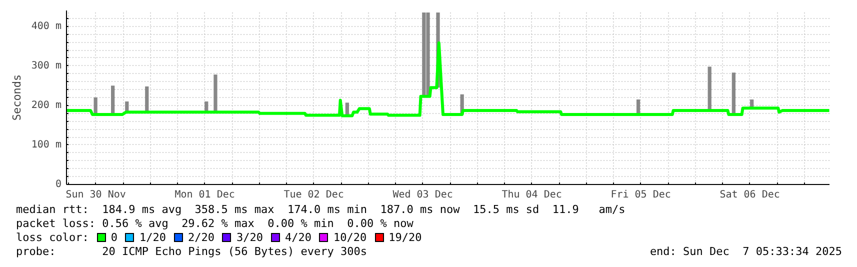  Describe the element at coordinates (750, 195) in the screenshot. I see `x-tick-label: Sat 06 Dec` at that location.